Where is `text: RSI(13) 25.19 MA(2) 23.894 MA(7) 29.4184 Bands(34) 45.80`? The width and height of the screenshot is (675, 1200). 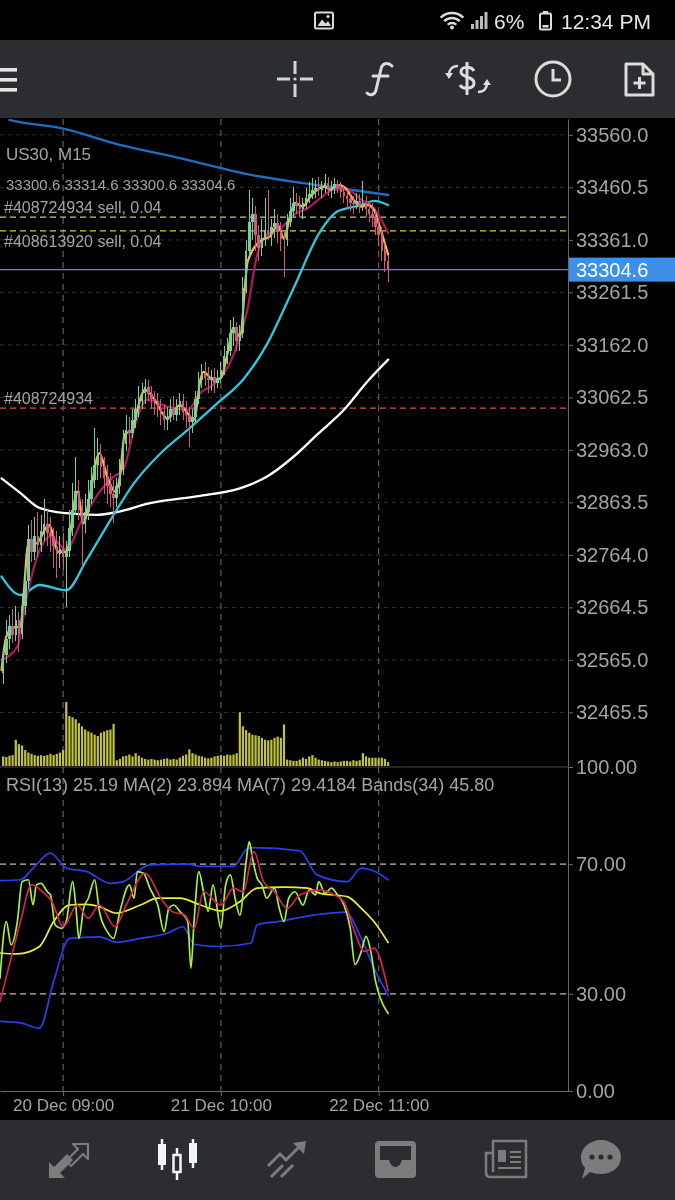
text: RSI(13) 25.19 MA(2) 23.894 MA(7) 29.4184 Bands(34) 45.80 is located at coordinates (250, 785).